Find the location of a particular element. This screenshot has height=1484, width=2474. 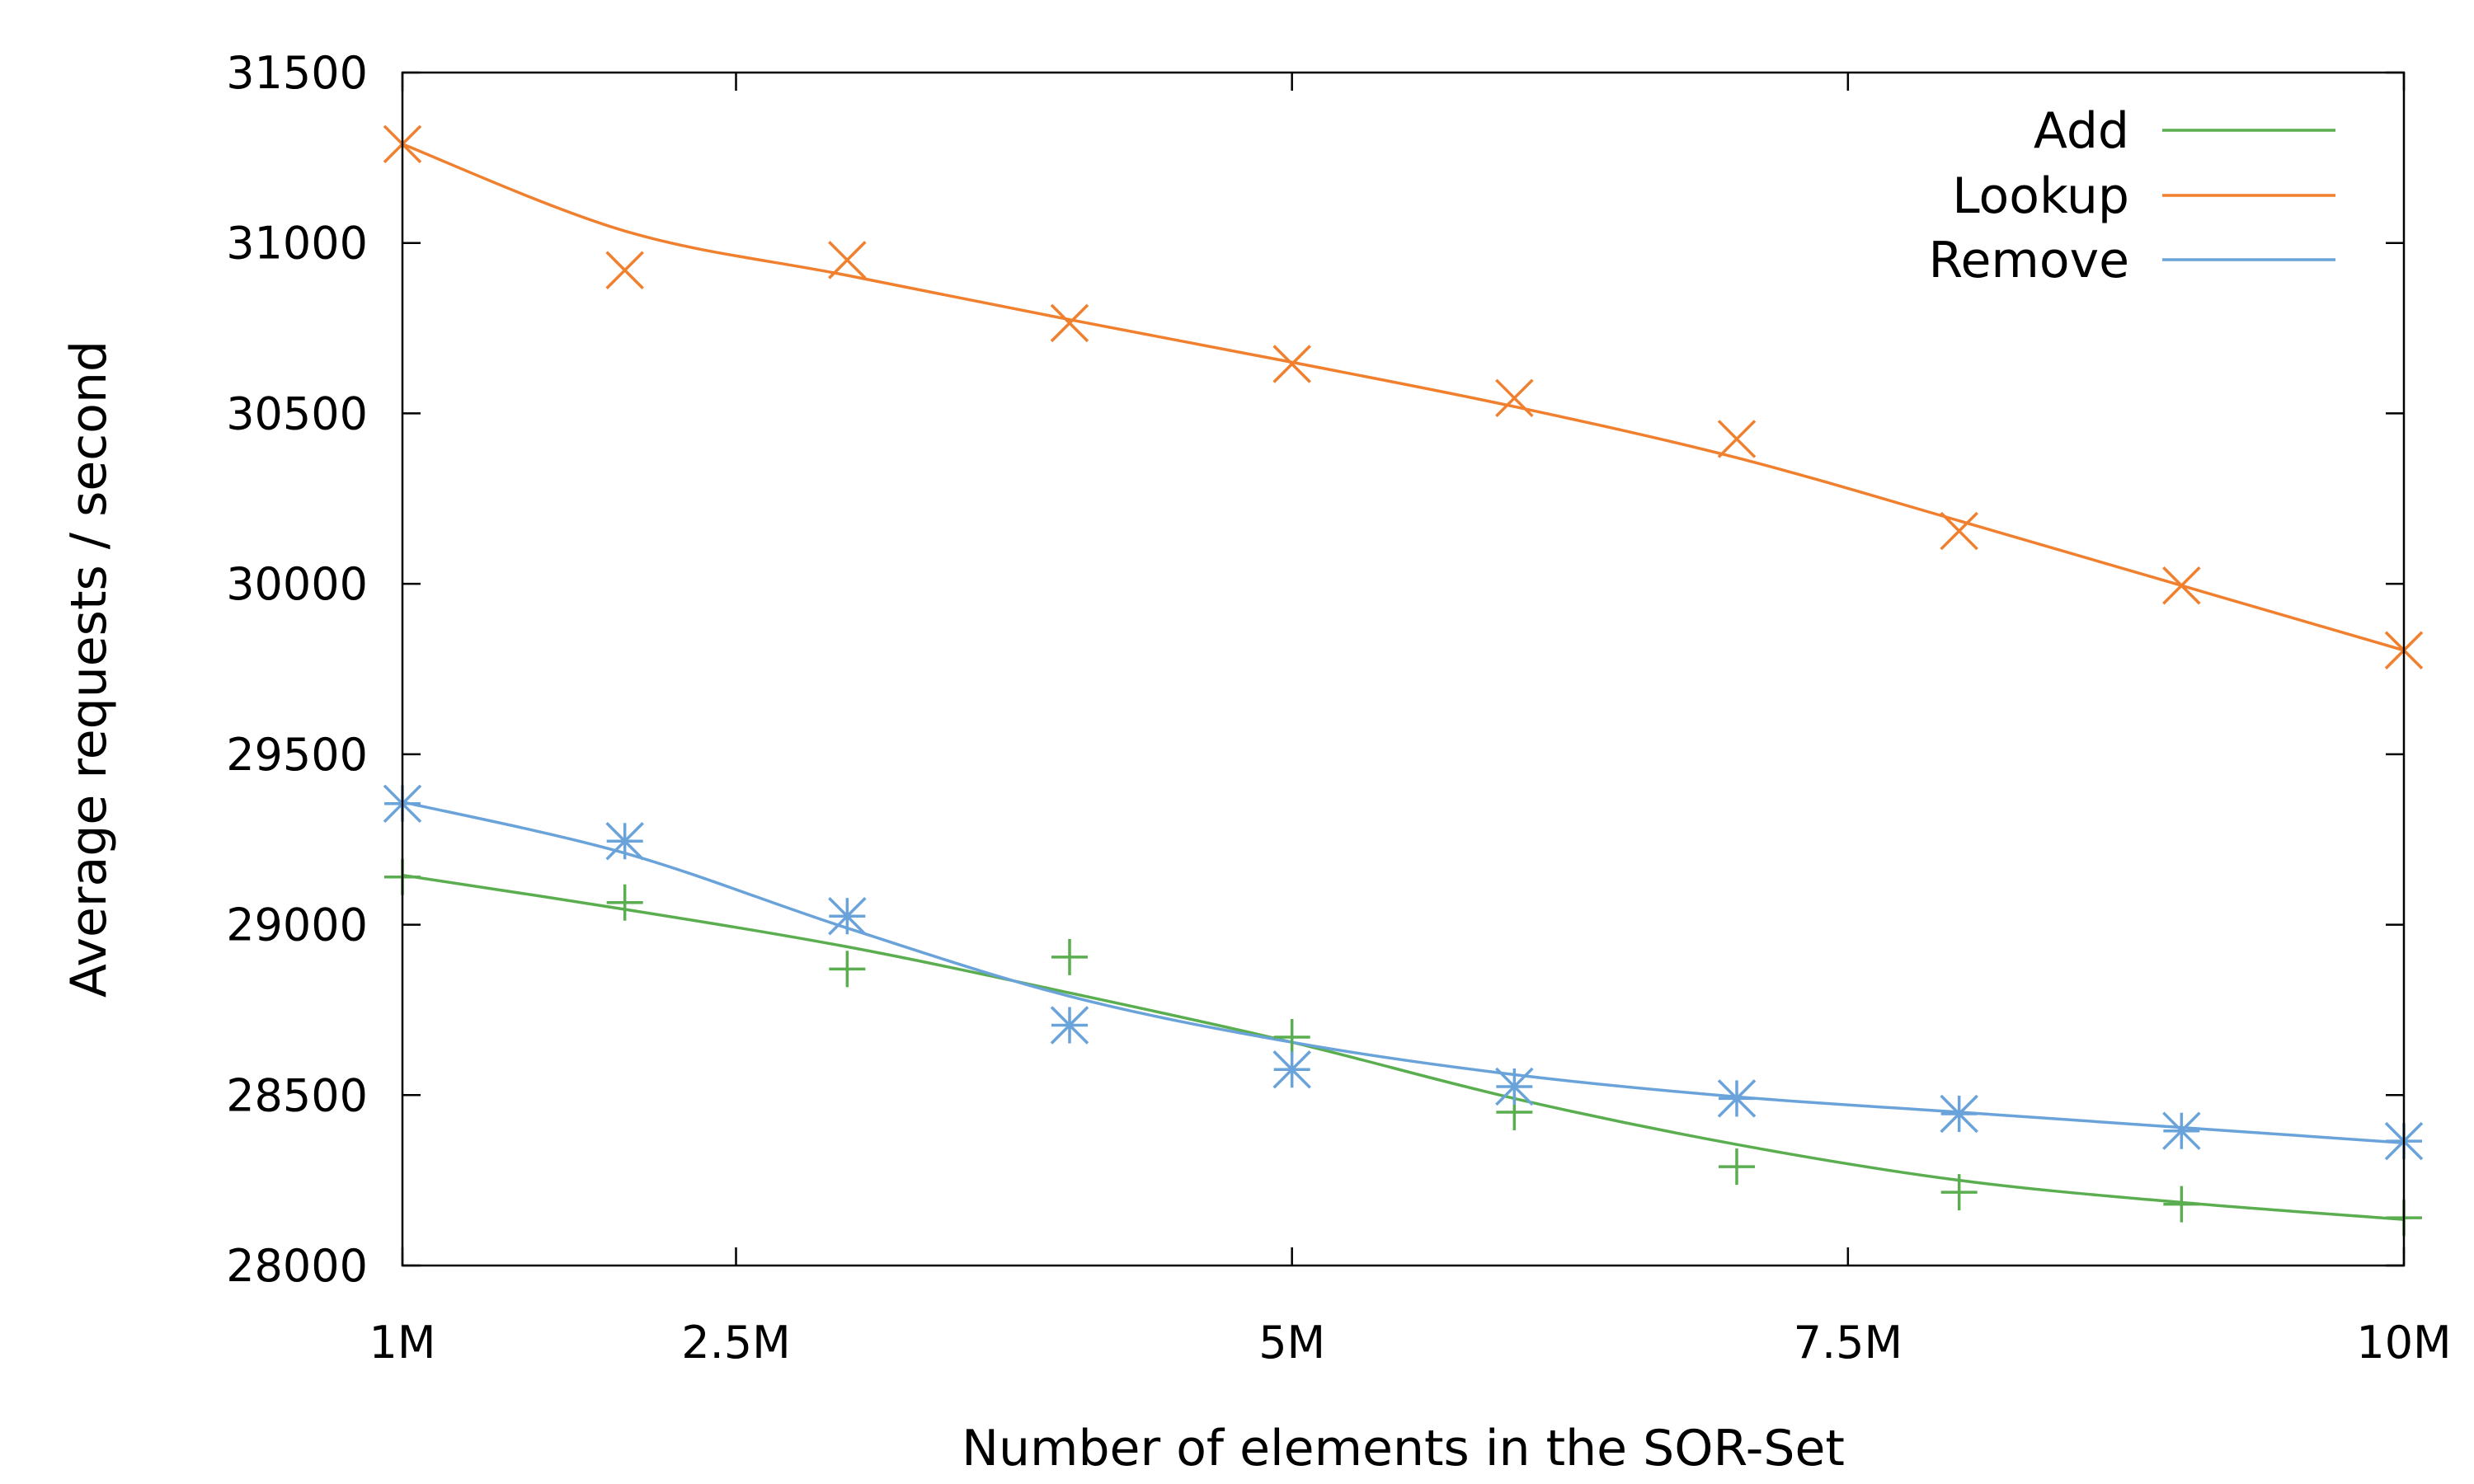

y-tick-label: 30500 is located at coordinates (297, 413).